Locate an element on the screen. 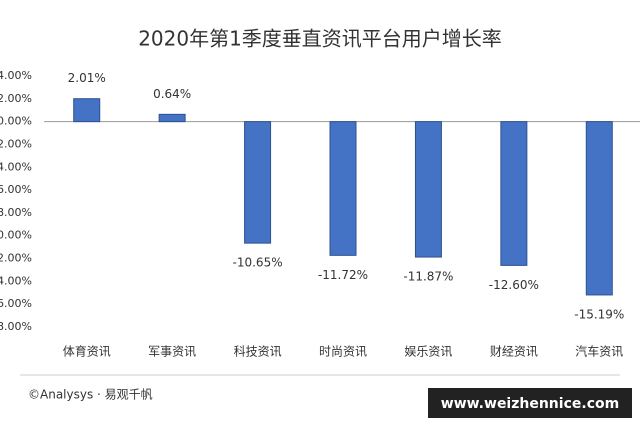 This screenshot has height=427, width=640. y-tick-label: -2.00% is located at coordinates (16, 143).